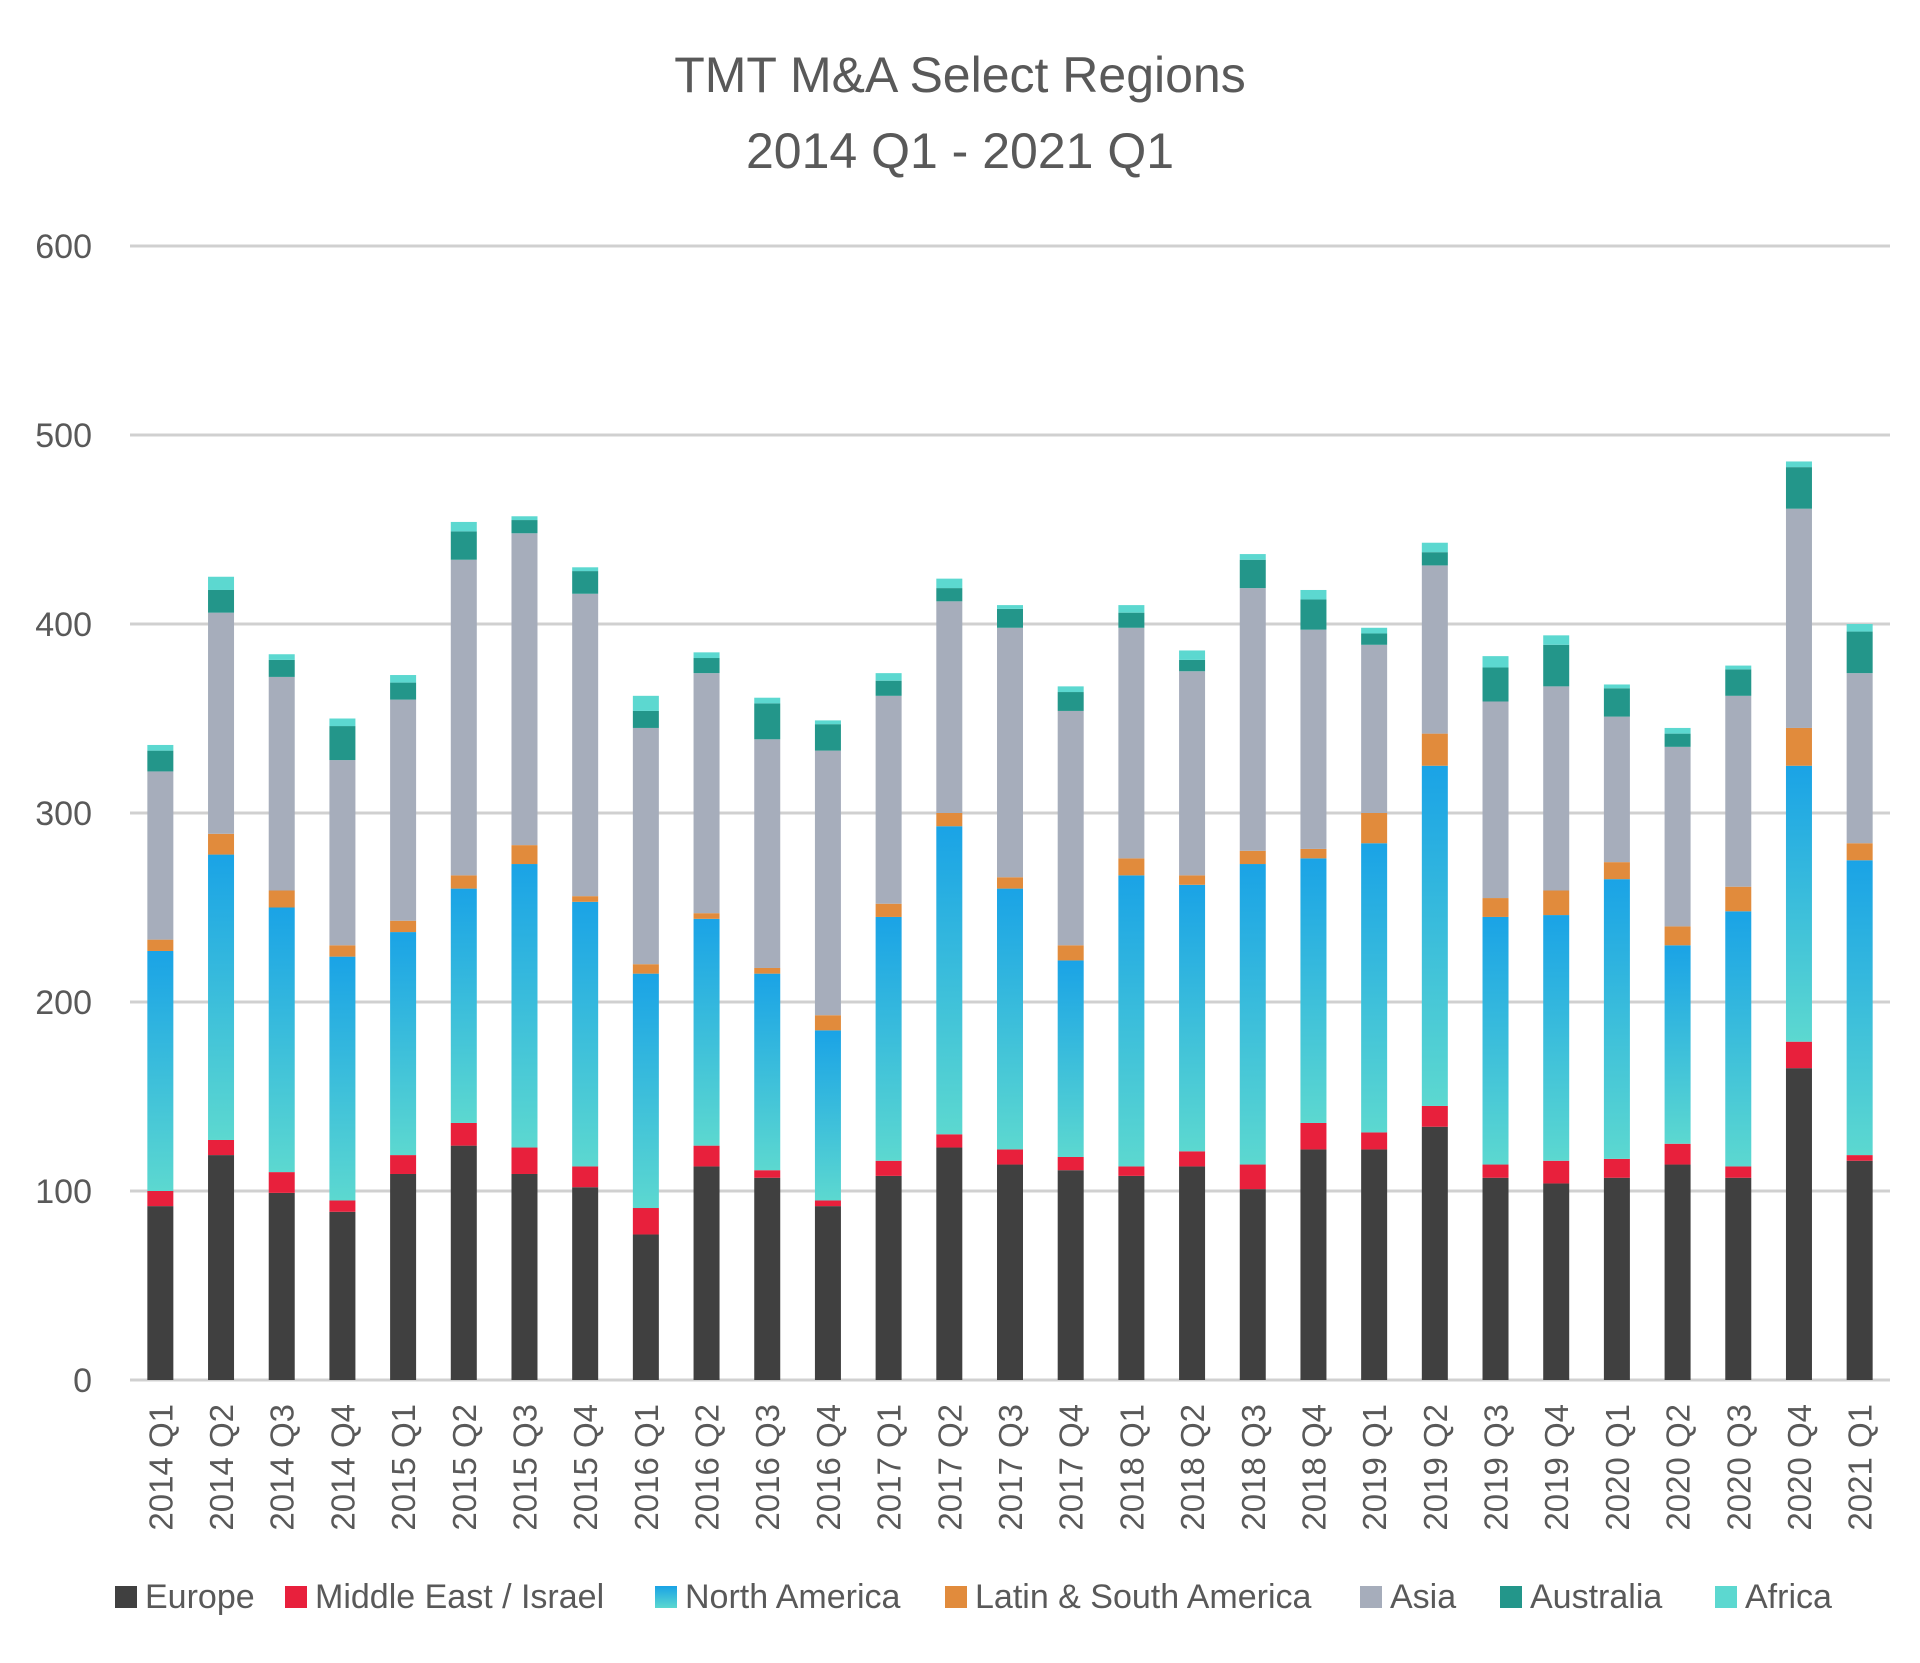 The image size is (1920, 1663). Describe the element at coordinates (63, 247) in the screenshot. I see `y-tick-label: 600` at that location.